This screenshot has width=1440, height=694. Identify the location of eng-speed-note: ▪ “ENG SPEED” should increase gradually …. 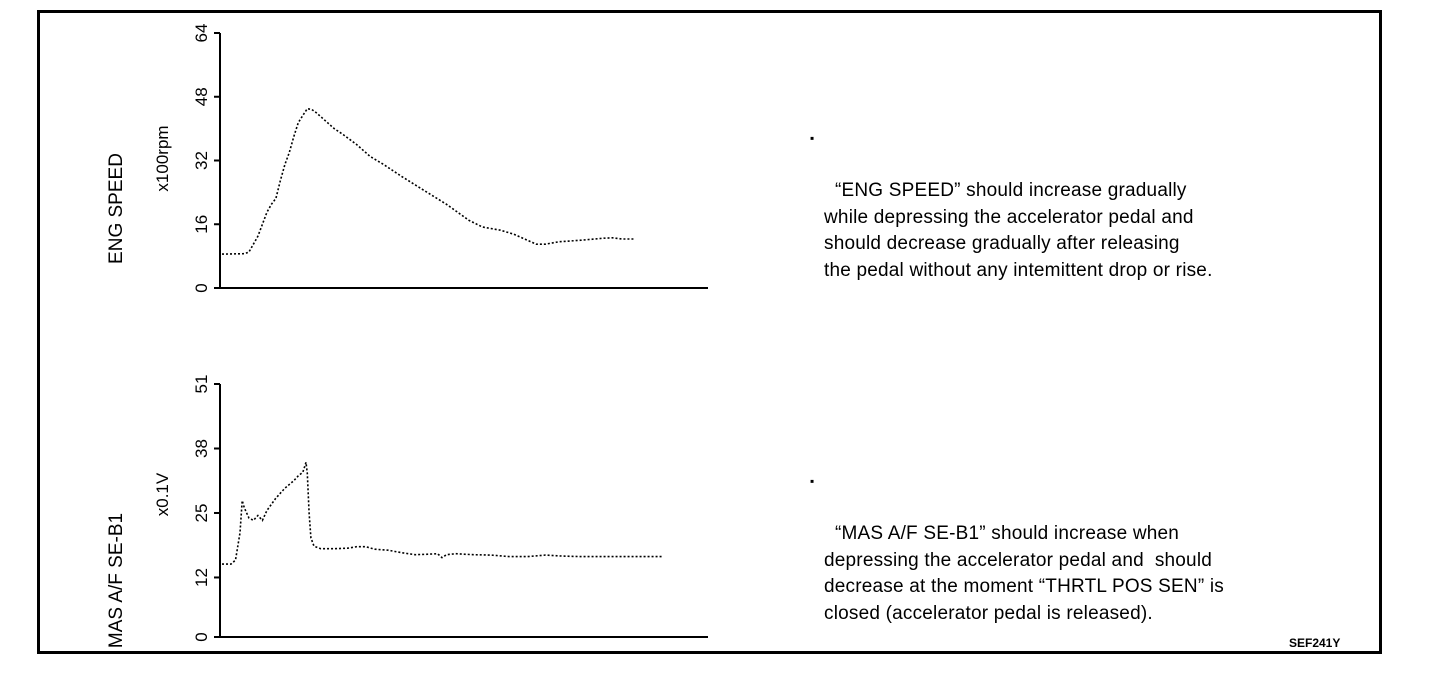
(1011, 204).